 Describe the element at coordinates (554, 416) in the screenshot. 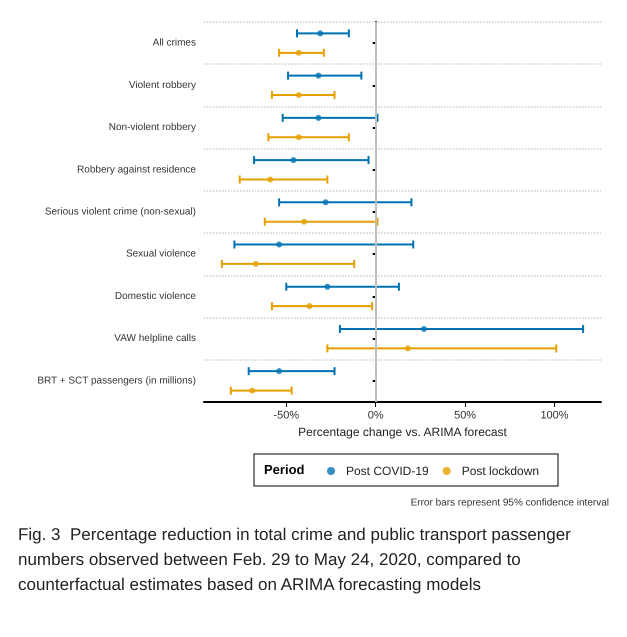

I see `x-tick-label: 100%` at that location.